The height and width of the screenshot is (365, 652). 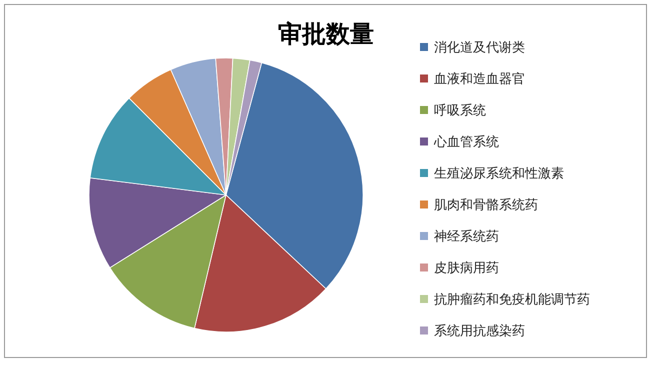 I want to click on legend-label: 血液和造血器官, so click(x=479, y=79).